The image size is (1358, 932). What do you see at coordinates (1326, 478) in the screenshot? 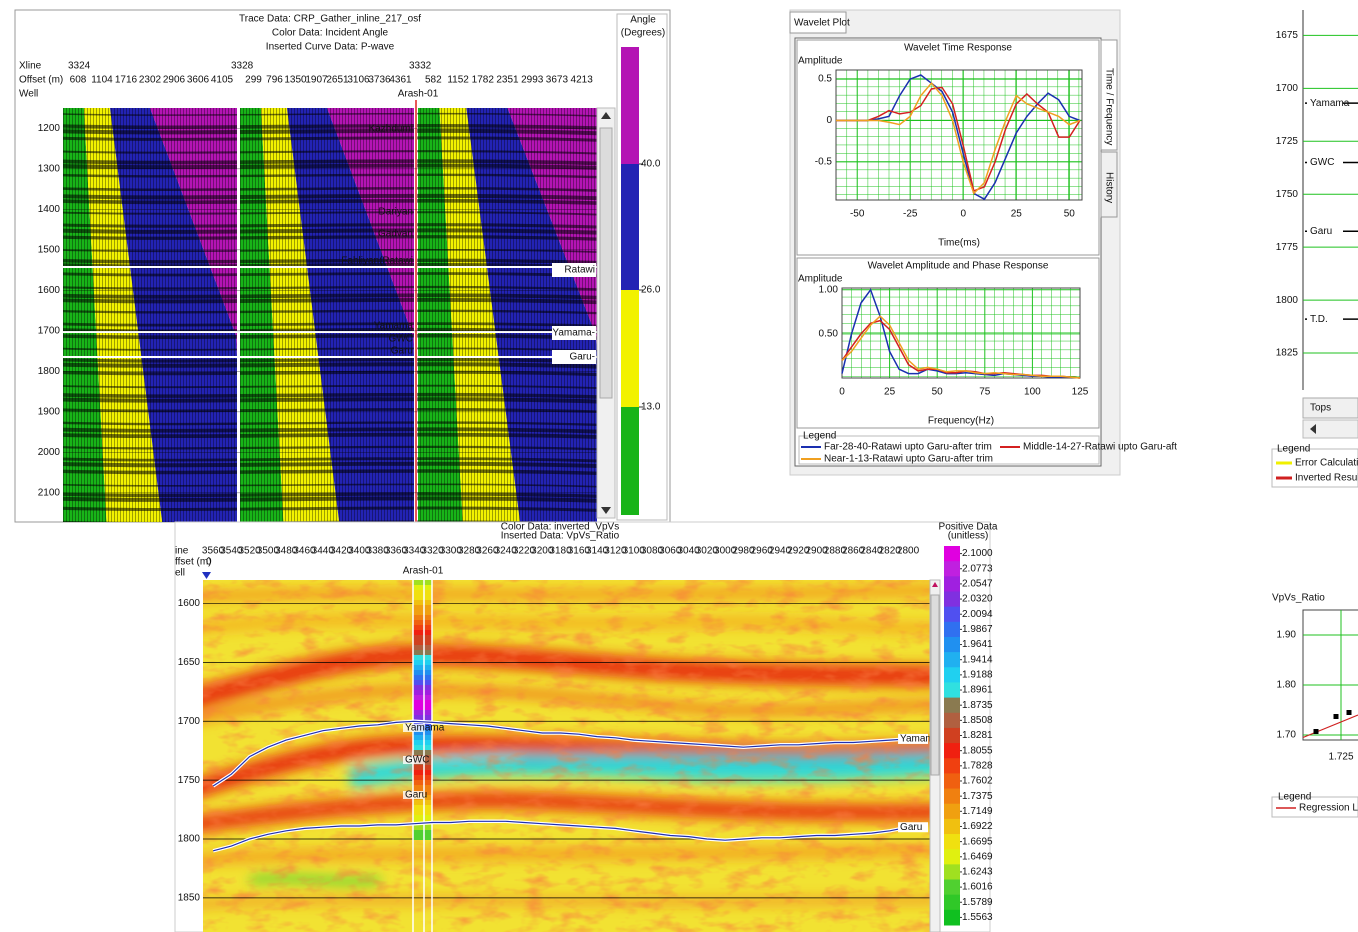
I see `legend-label: Inverted Result` at bounding box center [1326, 478].